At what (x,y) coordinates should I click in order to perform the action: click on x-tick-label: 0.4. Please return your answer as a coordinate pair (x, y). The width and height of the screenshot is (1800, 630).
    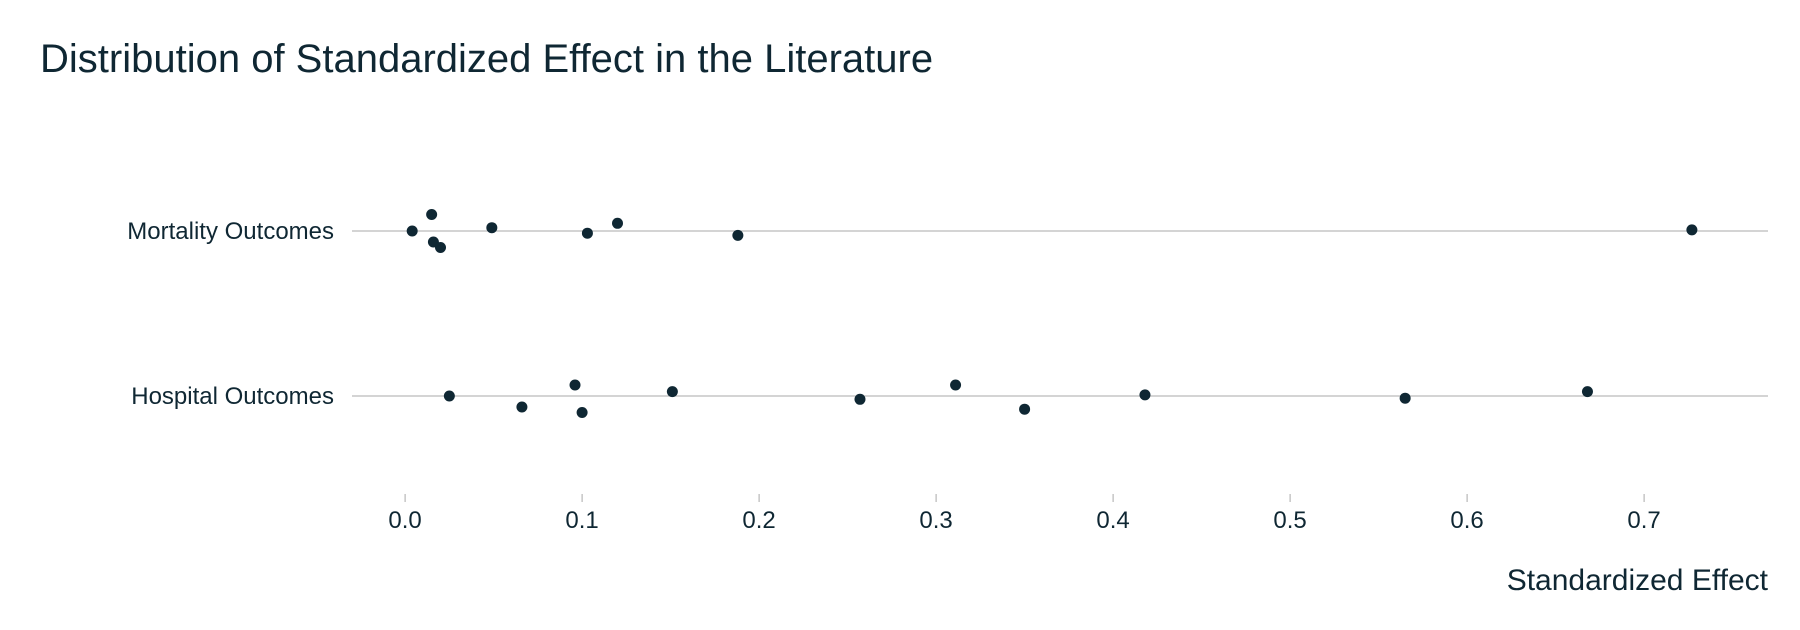
    Looking at the image, I should click on (1112, 520).